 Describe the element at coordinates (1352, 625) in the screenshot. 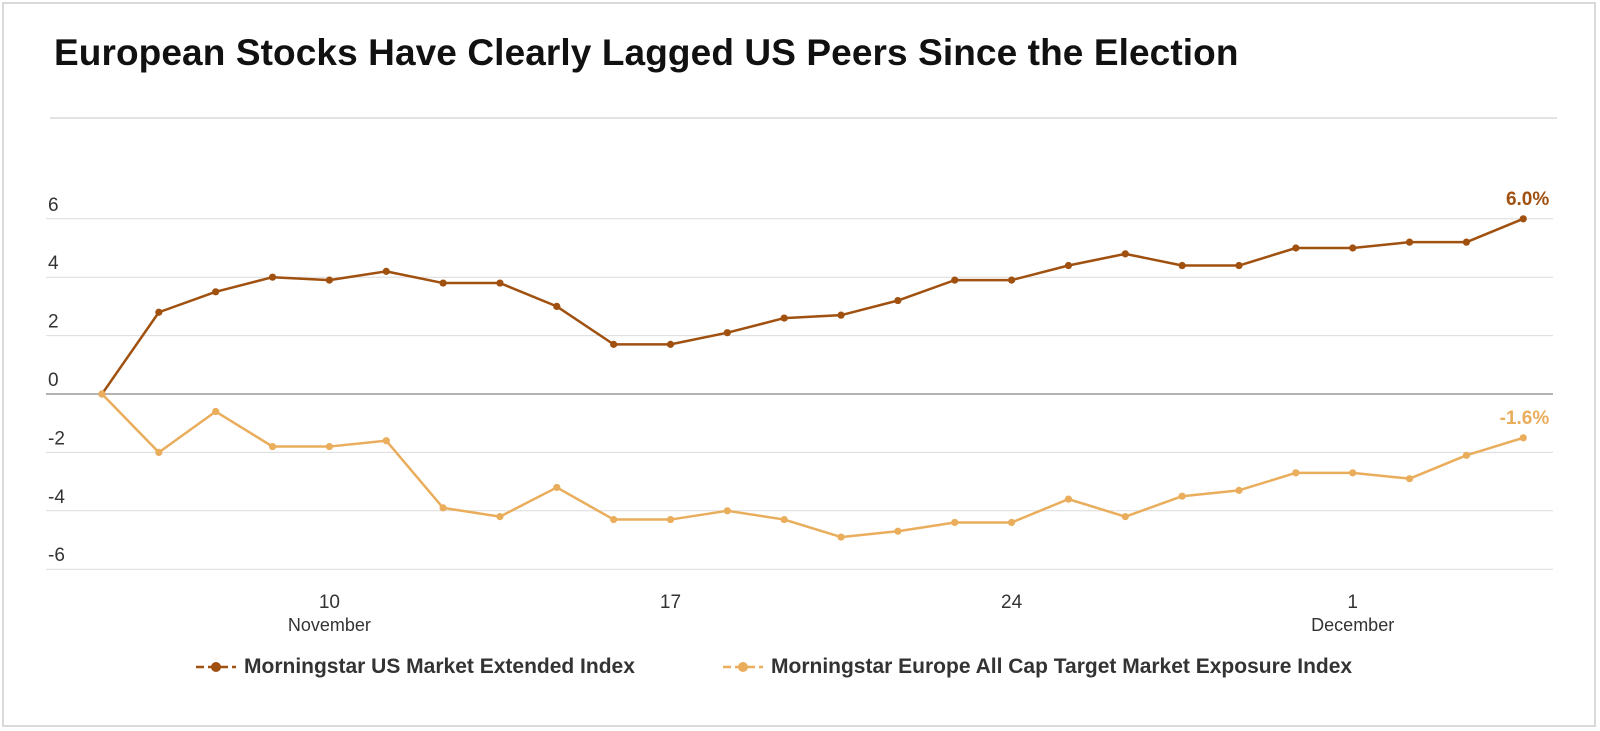

I see `x-tick-sublabel: December` at that location.